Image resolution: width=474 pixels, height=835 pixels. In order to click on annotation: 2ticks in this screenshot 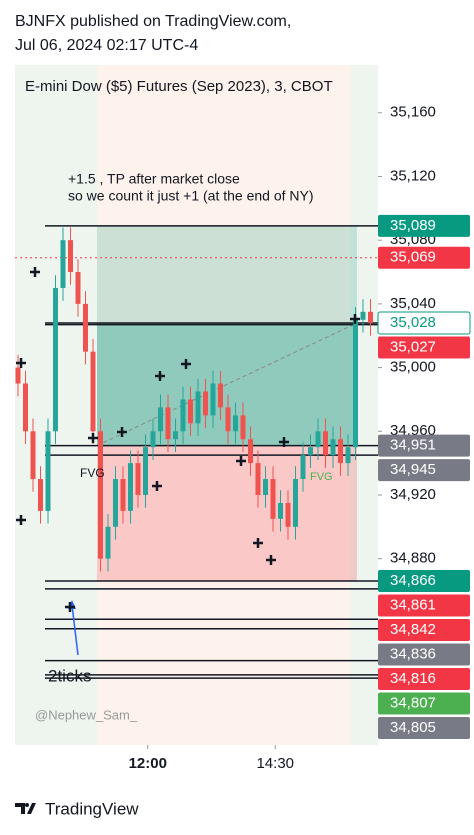, I will do `click(69, 675)`.